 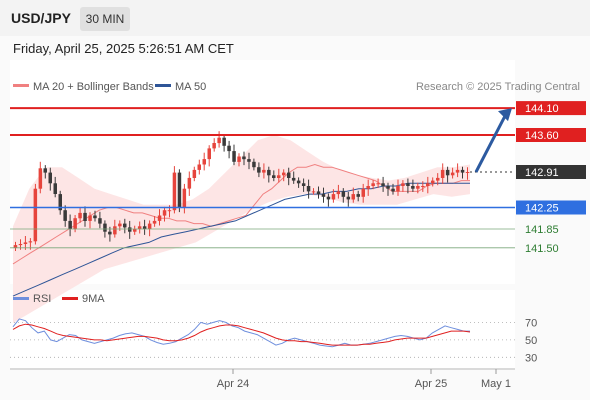 I want to click on level-label-resistance: 144.10, so click(x=542, y=109).